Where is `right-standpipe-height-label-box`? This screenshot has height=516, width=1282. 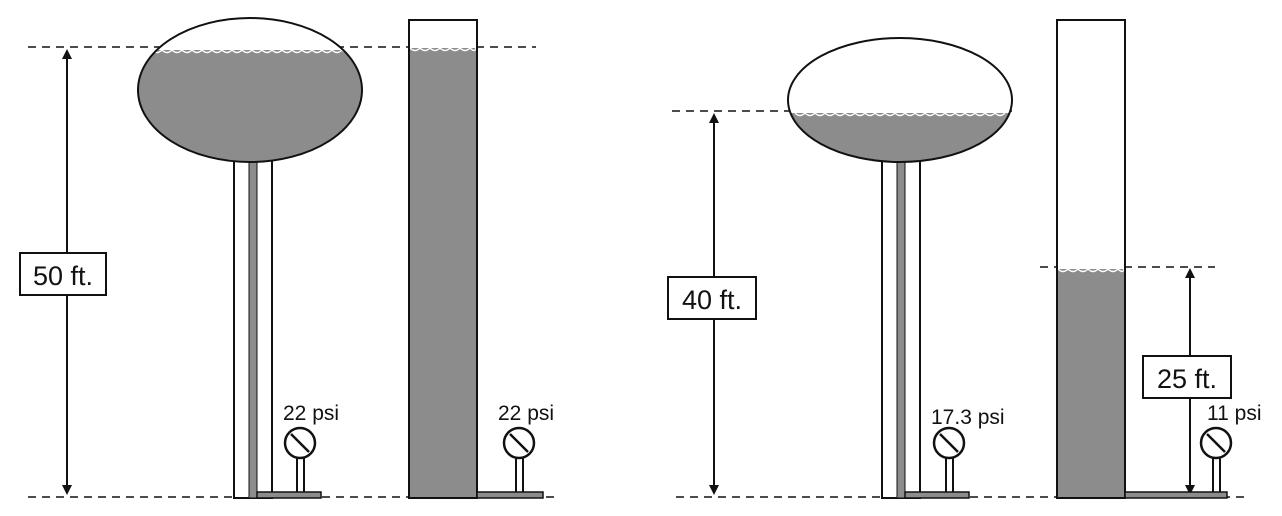 right-standpipe-height-label-box is located at coordinates (1187, 377).